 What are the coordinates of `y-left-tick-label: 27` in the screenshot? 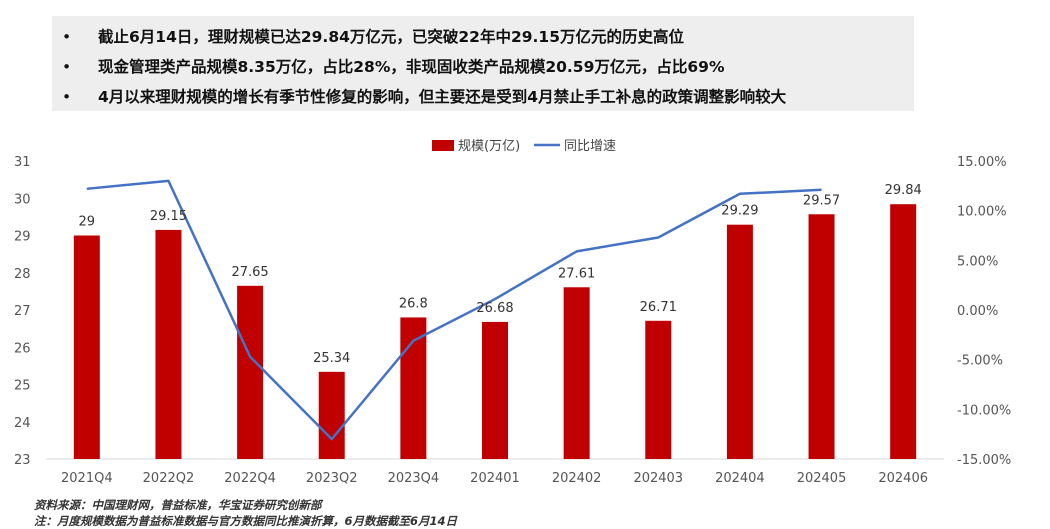 It's located at (22, 311).